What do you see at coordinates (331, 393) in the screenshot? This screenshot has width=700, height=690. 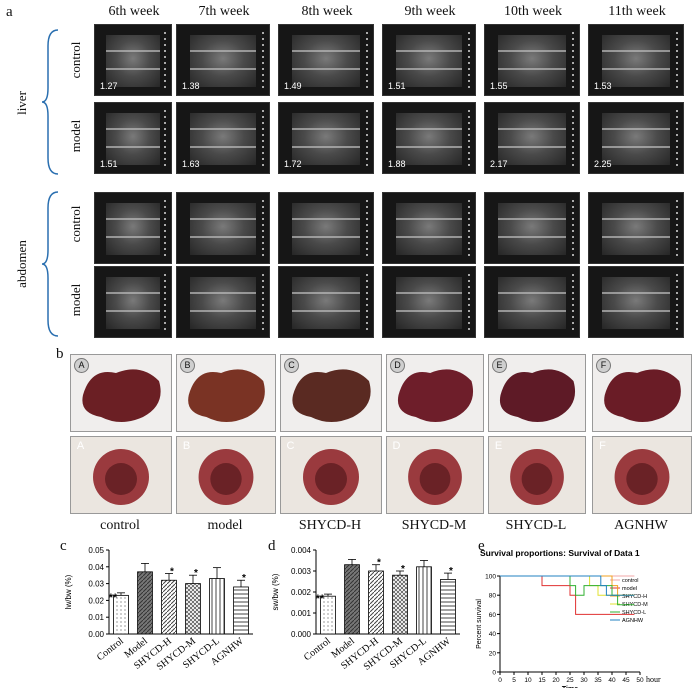 I see `liver-photo-C: C` at bounding box center [331, 393].